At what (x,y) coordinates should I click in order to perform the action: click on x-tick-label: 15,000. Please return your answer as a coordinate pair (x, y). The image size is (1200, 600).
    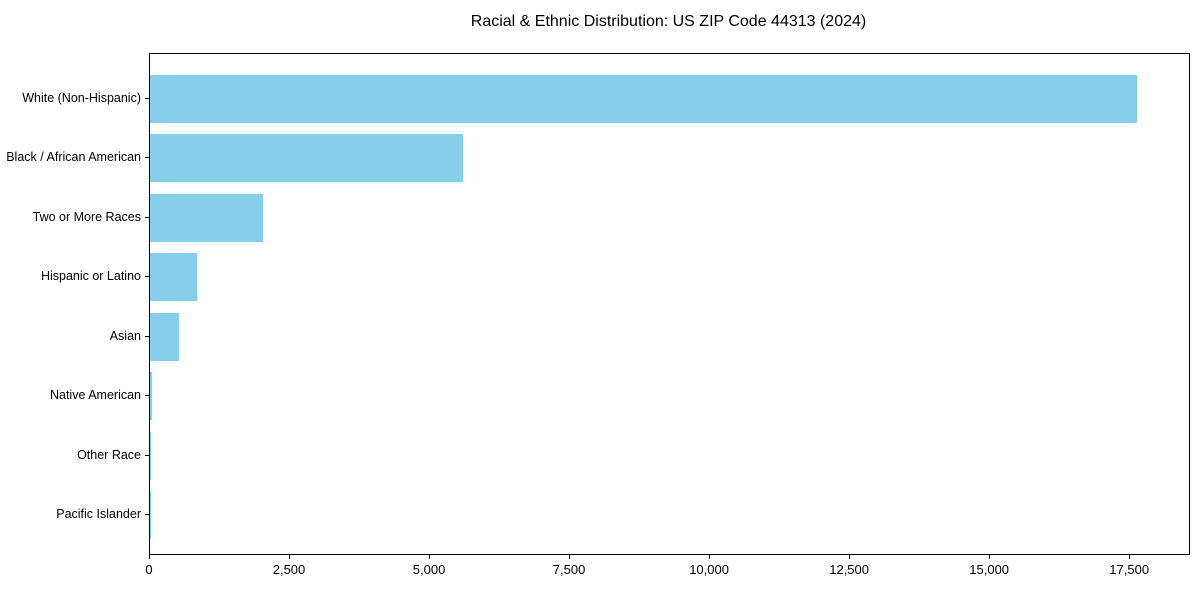
    Looking at the image, I should click on (989, 569).